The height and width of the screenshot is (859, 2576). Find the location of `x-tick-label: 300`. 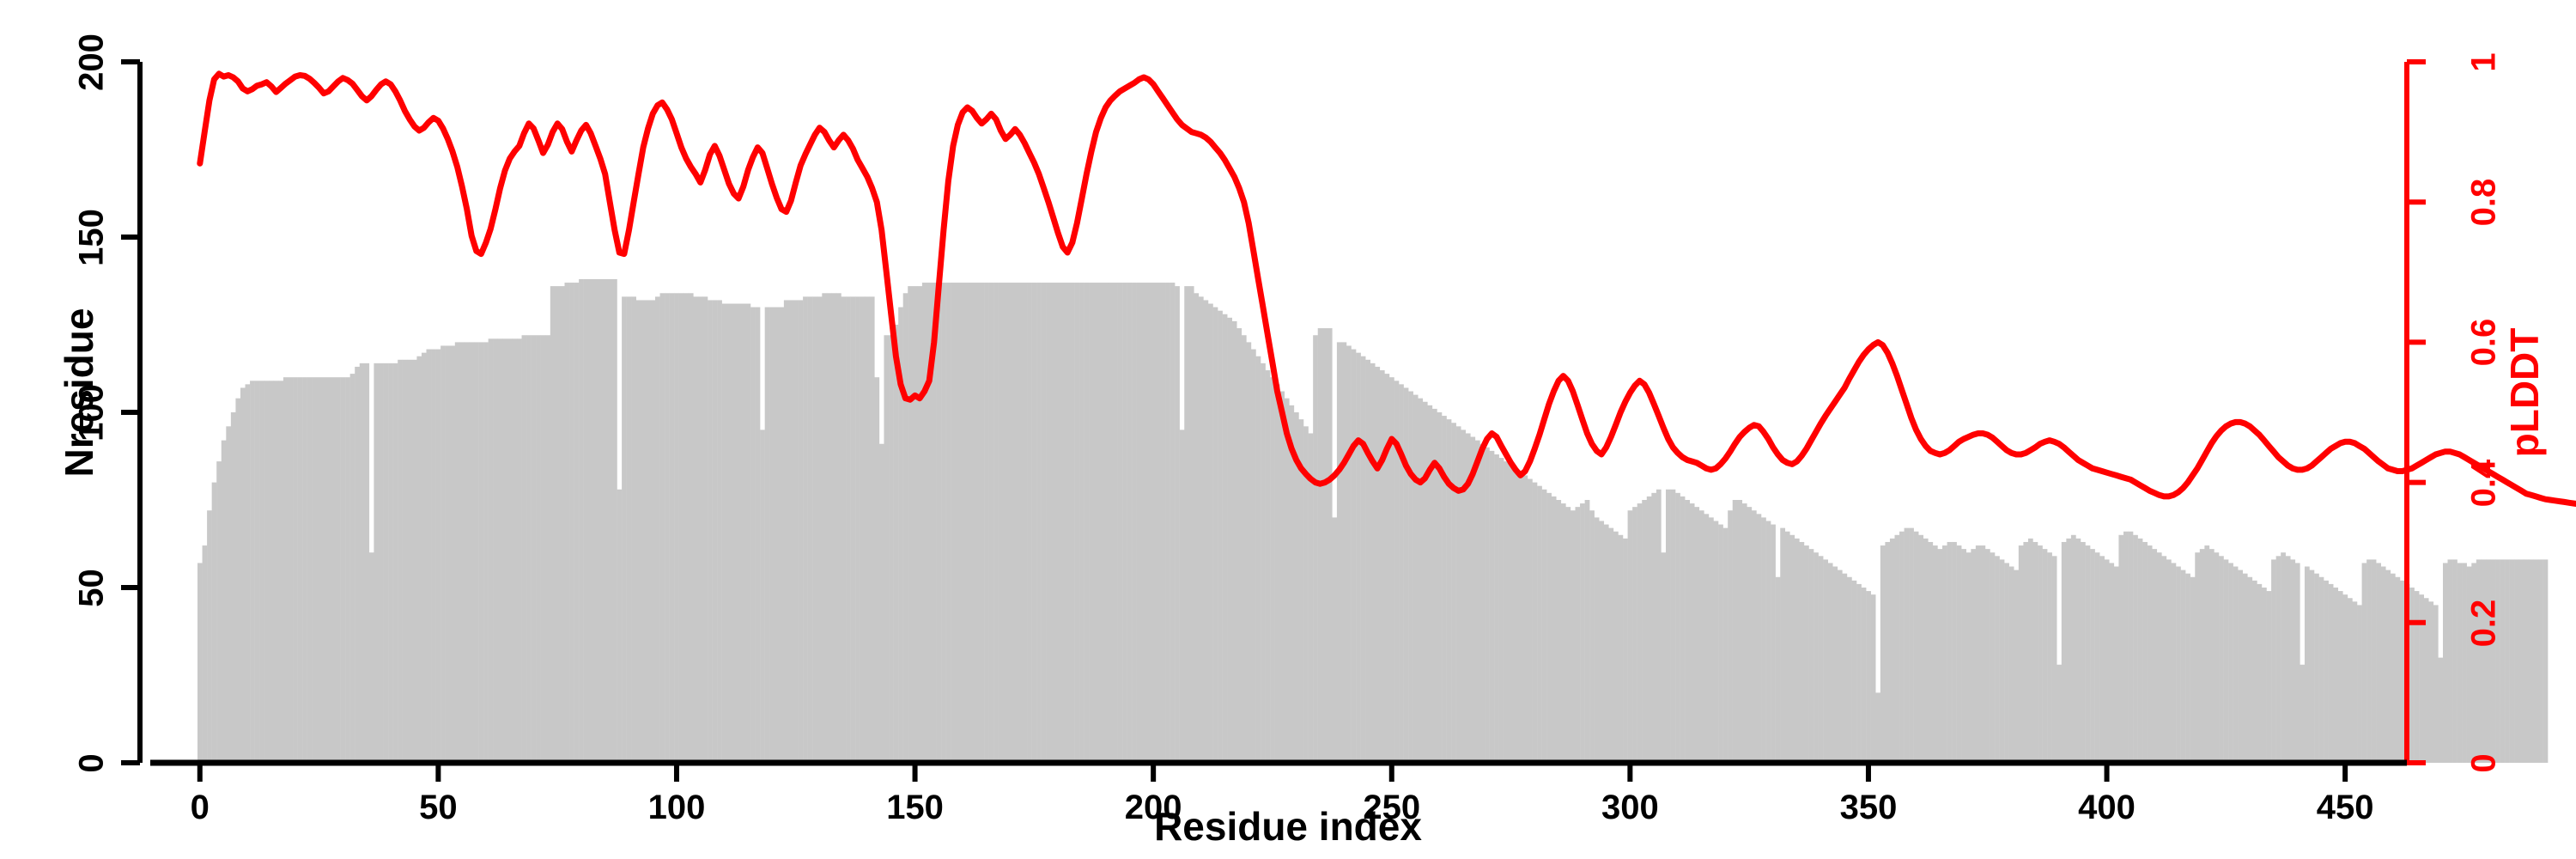

x-tick-label: 300 is located at coordinates (1630, 808).